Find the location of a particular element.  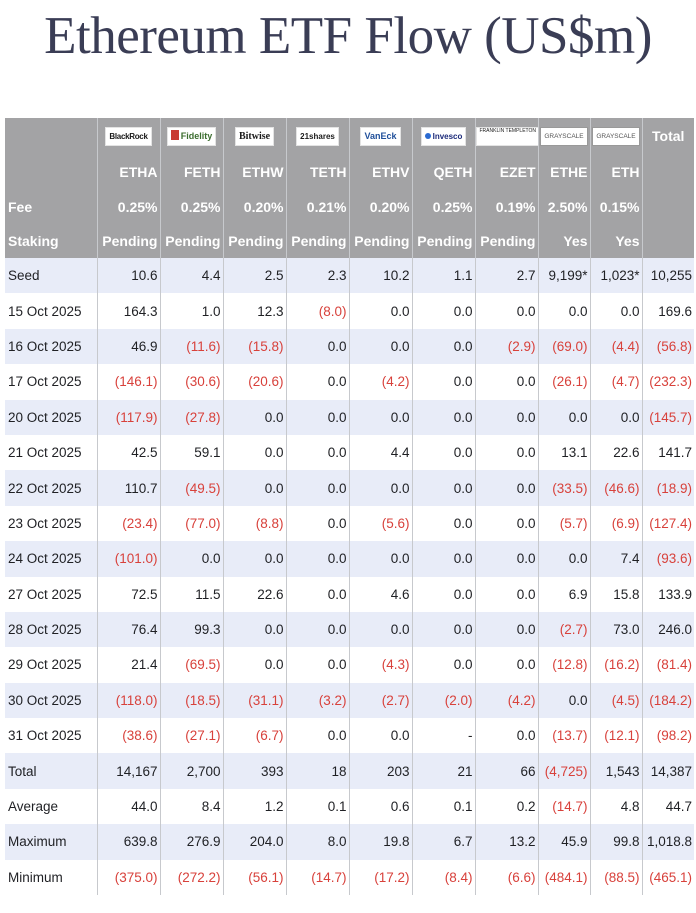

flow-cell: (8.0) is located at coordinates (318, 311).